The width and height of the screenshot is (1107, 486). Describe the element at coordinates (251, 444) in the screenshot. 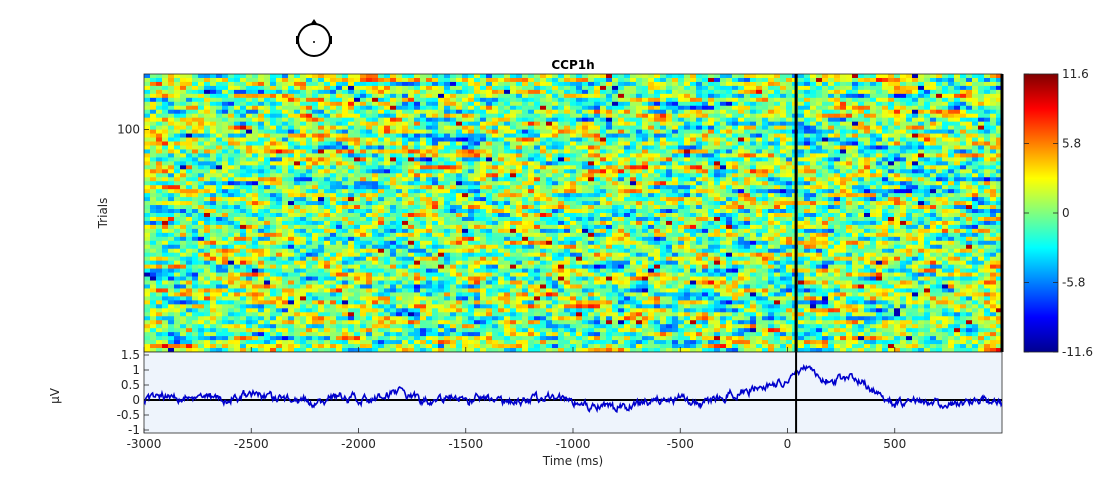

I see `x-tick-label: -2500` at that location.